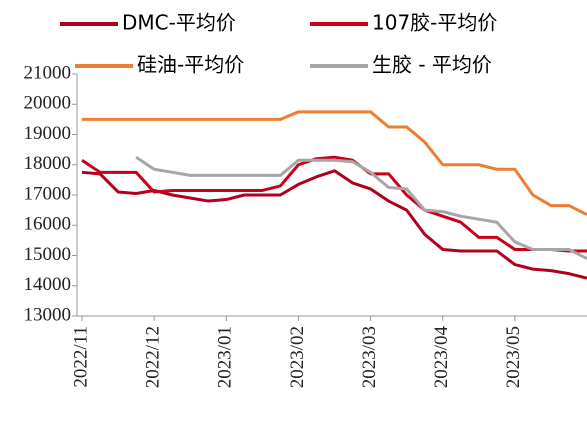 The width and height of the screenshot is (587, 438). I want to click on legend-label: 生胶 - 平均价, so click(432, 65).